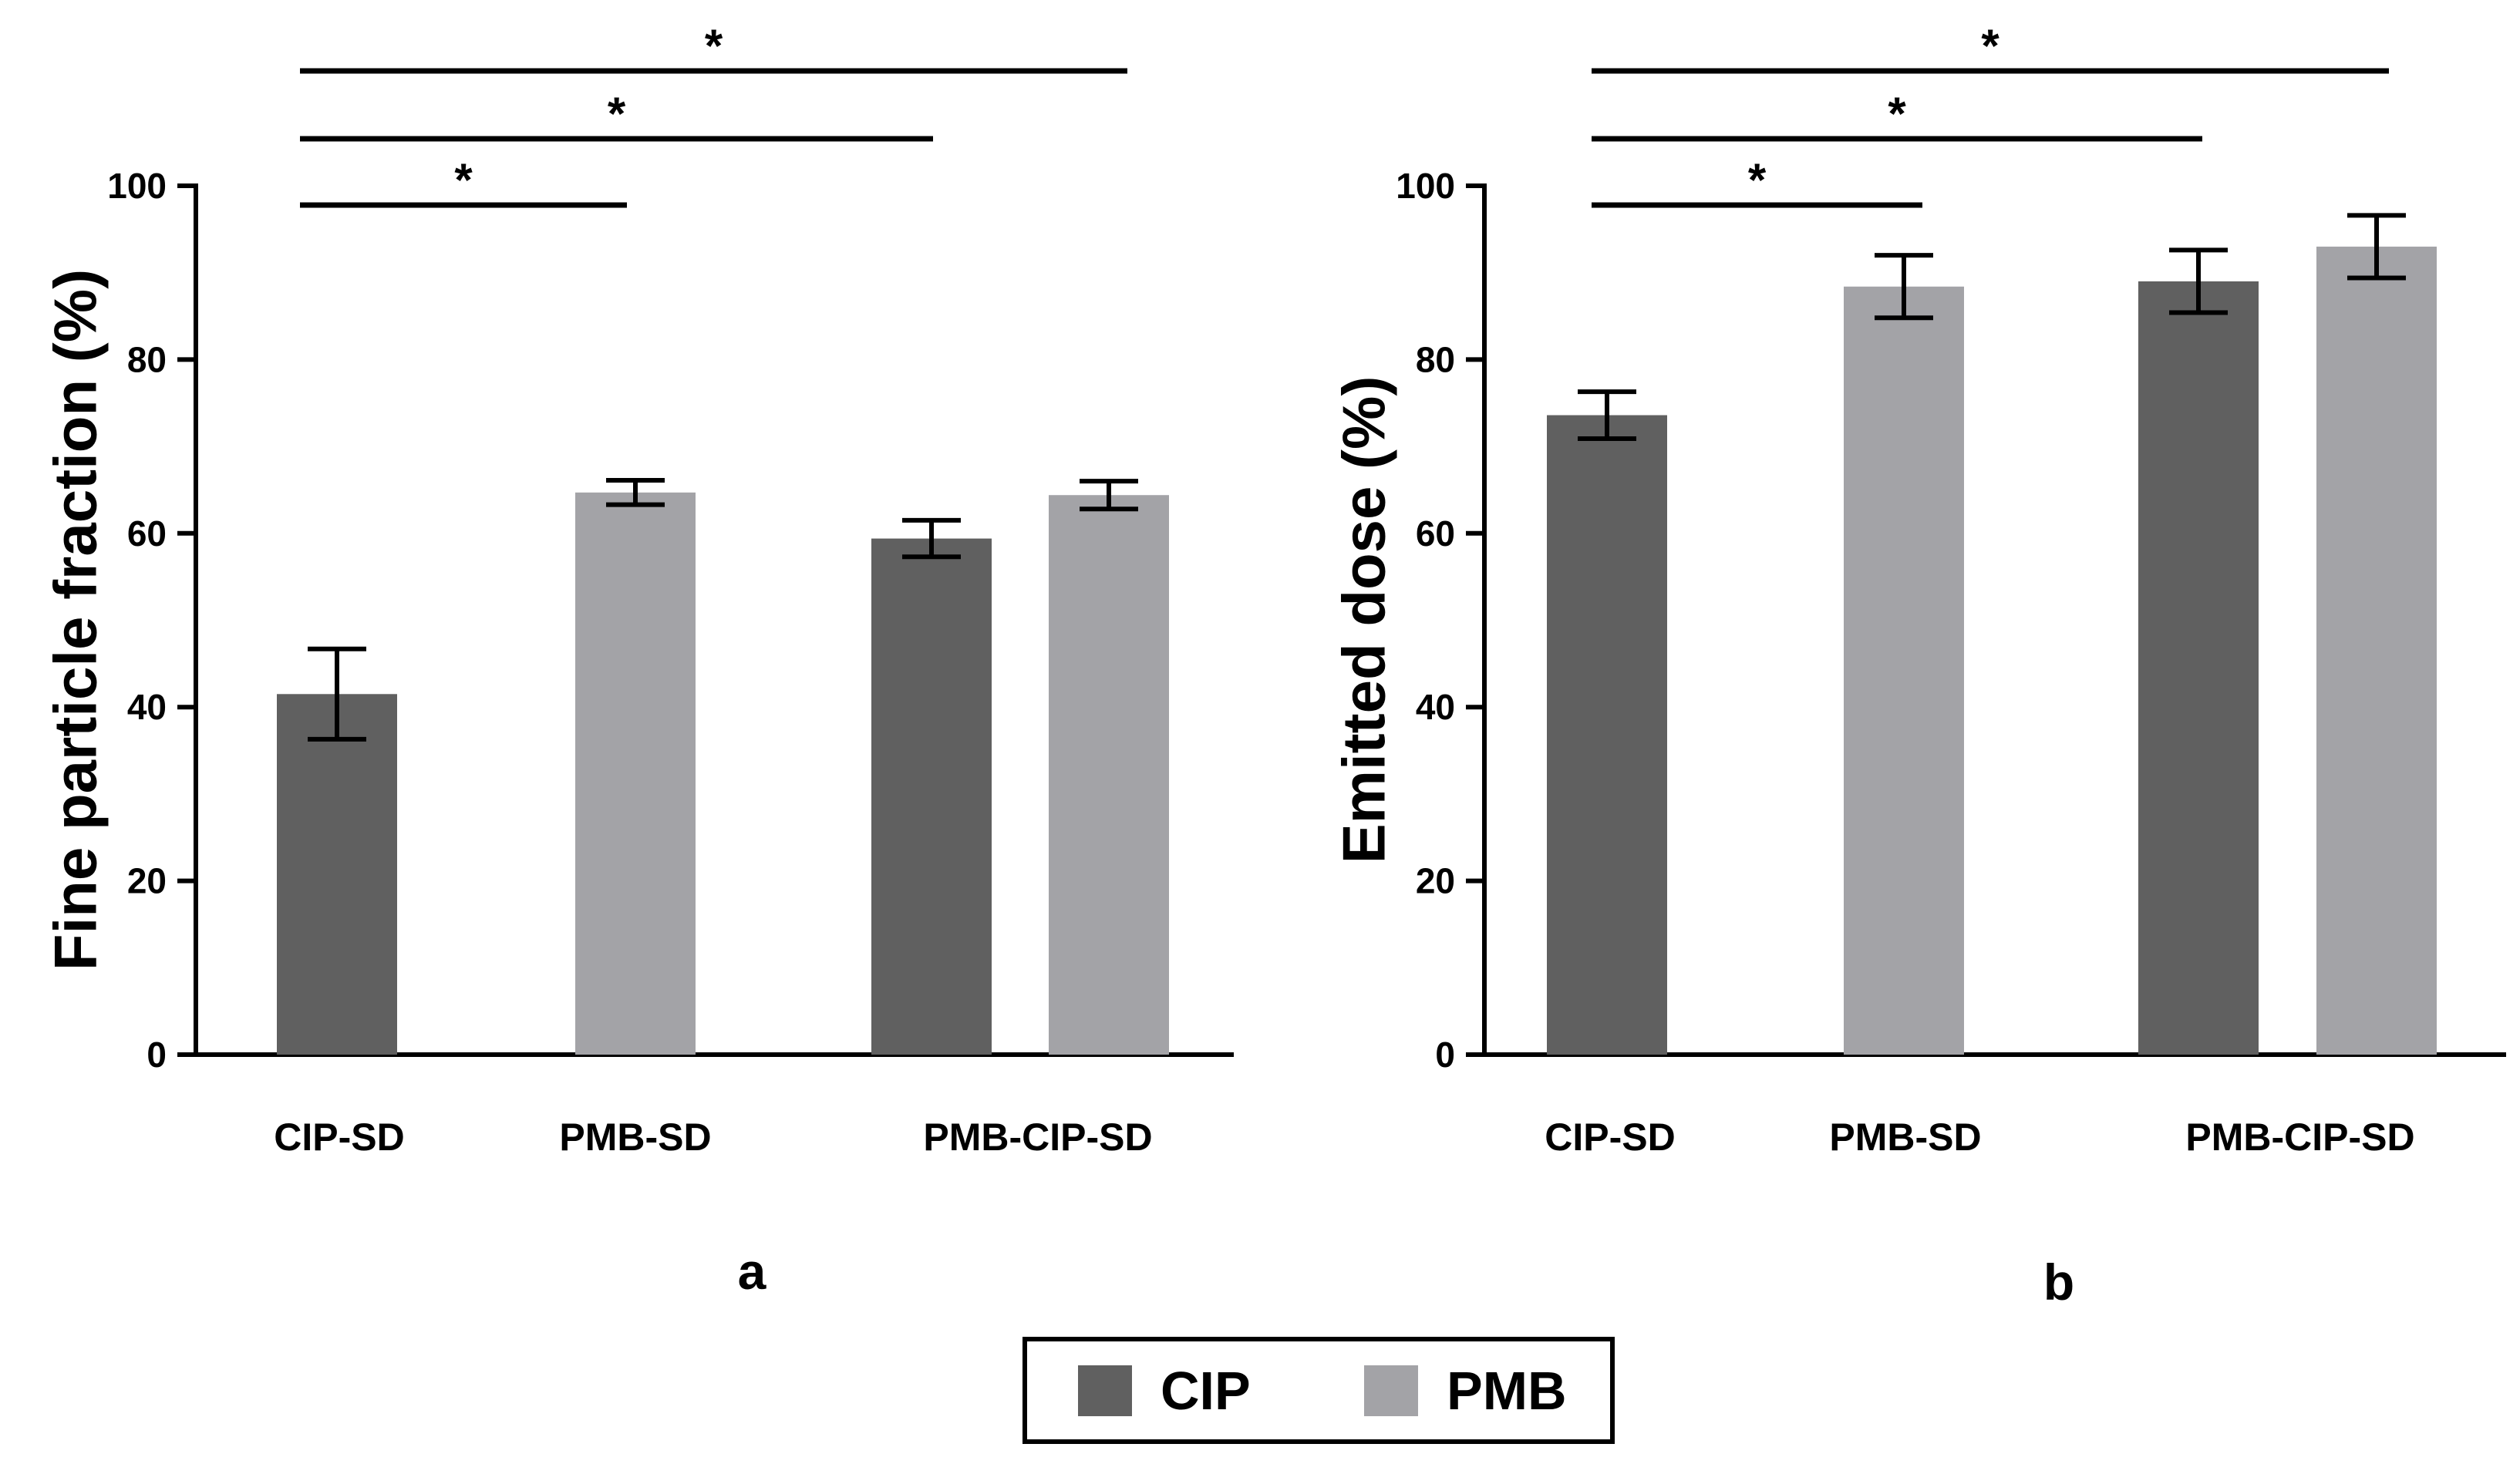  I want to click on legend-swatch-cip, so click(1105, 1391).